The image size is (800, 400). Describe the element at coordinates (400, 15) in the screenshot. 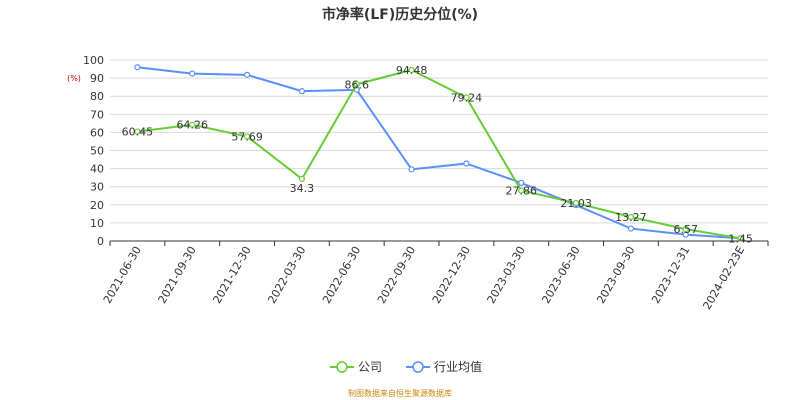

I see `chart-title: 市净率(LF)历史分位(%)` at that location.